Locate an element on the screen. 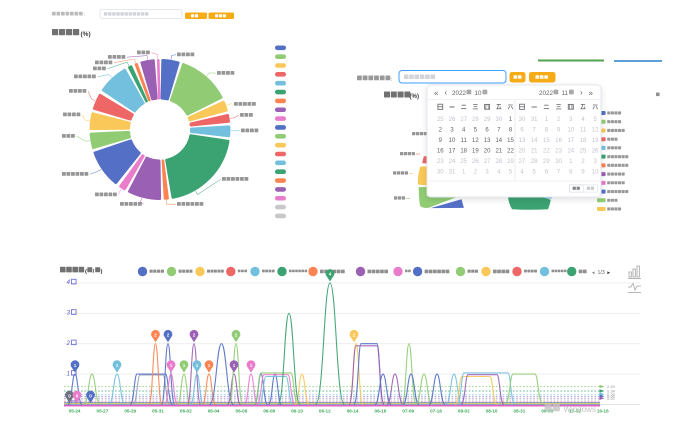  svg-text: 05-31 is located at coordinates (158, 411).